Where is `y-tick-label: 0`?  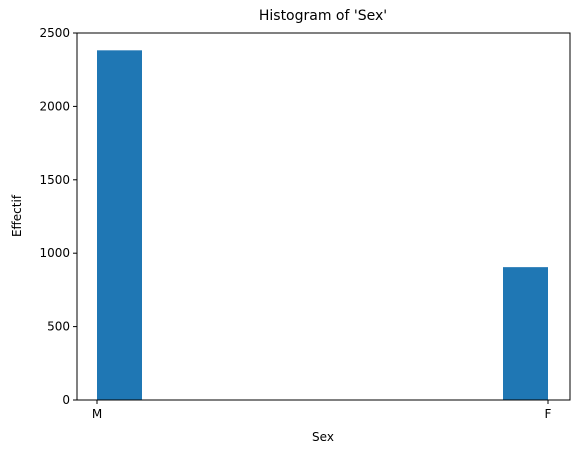
y-tick-label: 0 is located at coordinates (66, 400).